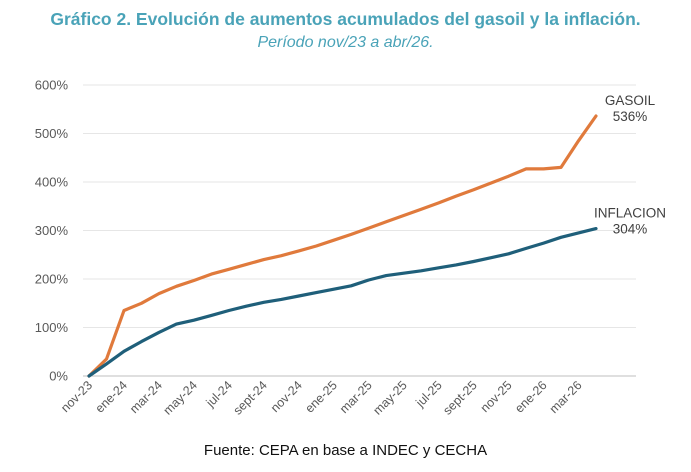 The image size is (691, 472). Describe the element at coordinates (630, 100) in the screenshot. I see `series-name-label: GASOIL` at that location.